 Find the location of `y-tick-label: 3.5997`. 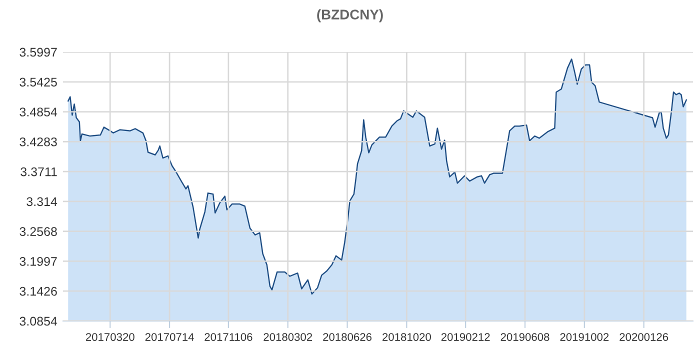

y-tick-label: 3.5997 is located at coordinates (38, 52).